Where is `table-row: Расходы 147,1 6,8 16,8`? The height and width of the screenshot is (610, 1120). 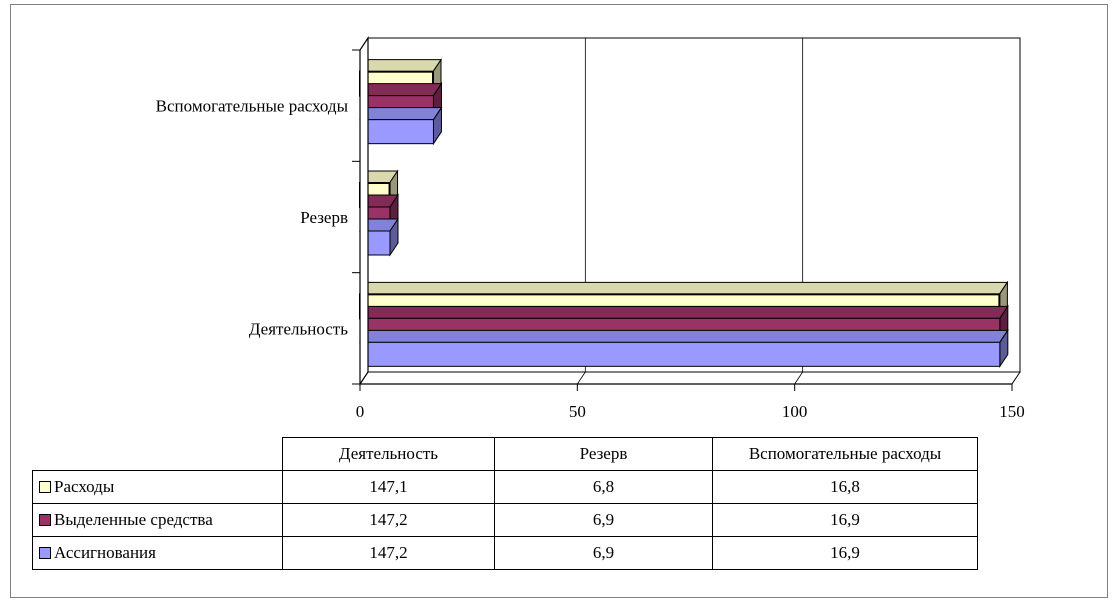
table-row: Расходы 147,1 6,8 16,8 is located at coordinates (505, 487).